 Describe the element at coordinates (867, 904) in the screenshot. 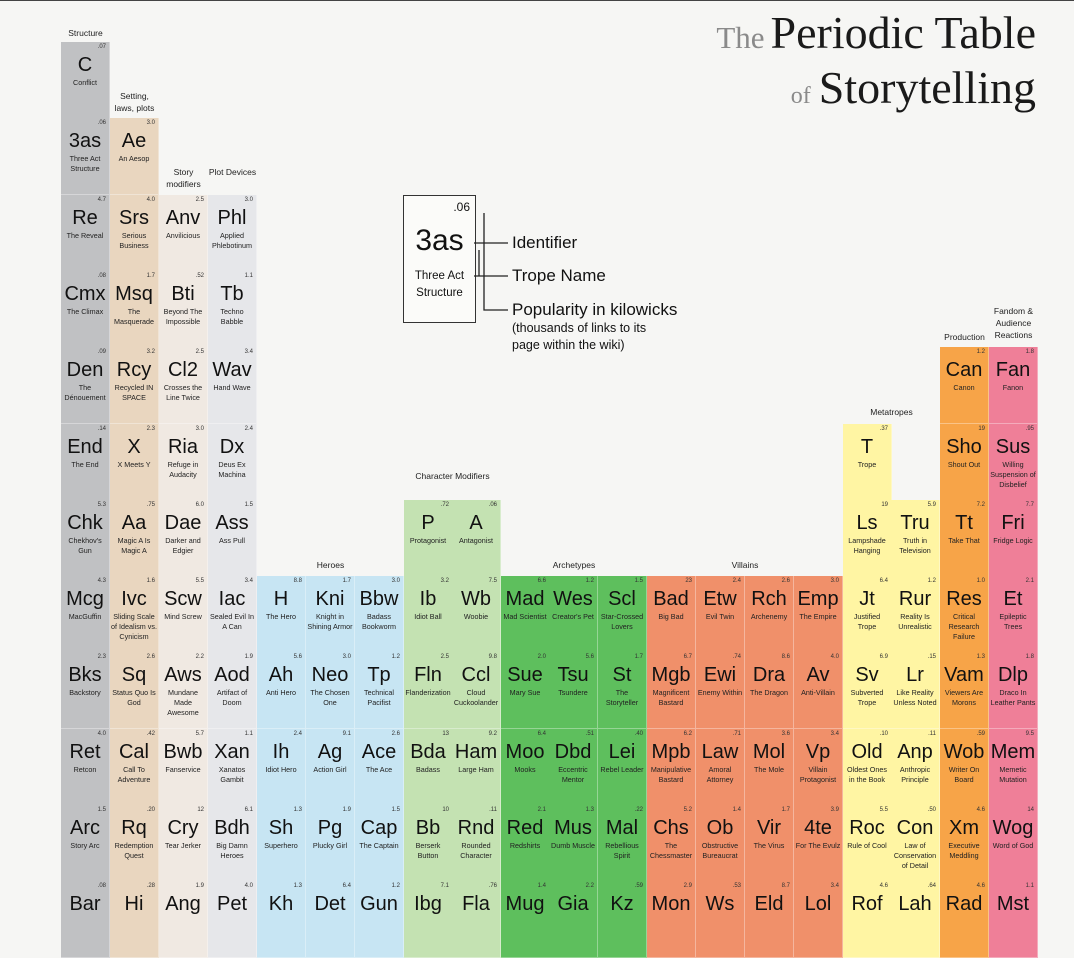

I see `cell-symbol: Rof` at that location.